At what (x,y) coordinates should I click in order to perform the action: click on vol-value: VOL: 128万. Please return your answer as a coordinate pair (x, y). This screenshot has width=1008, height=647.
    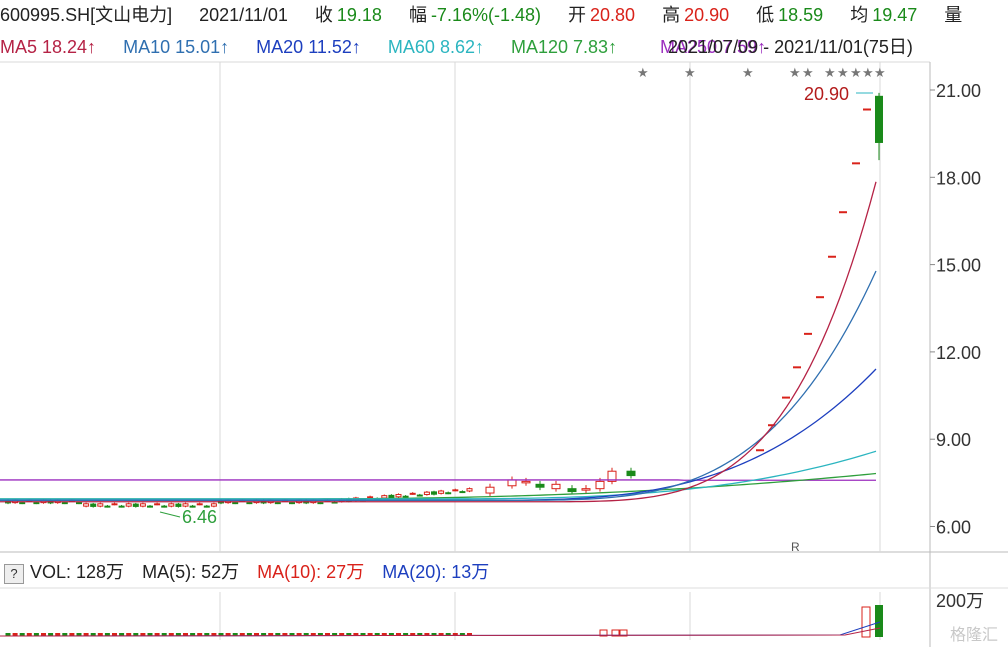
    Looking at the image, I should click on (77, 572).